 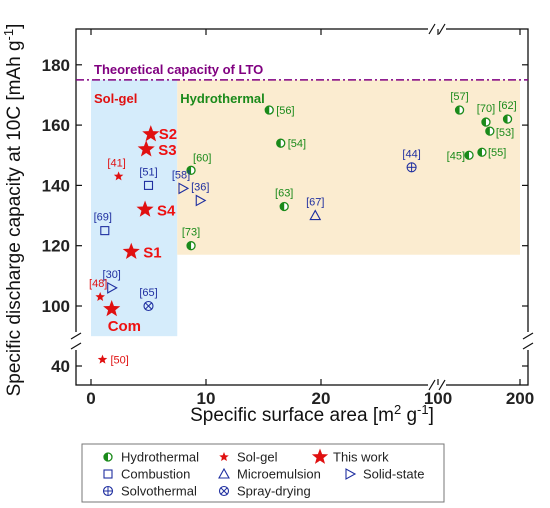 What do you see at coordinates (60, 366) in the screenshot?
I see `y-tick-label: 40` at bounding box center [60, 366].